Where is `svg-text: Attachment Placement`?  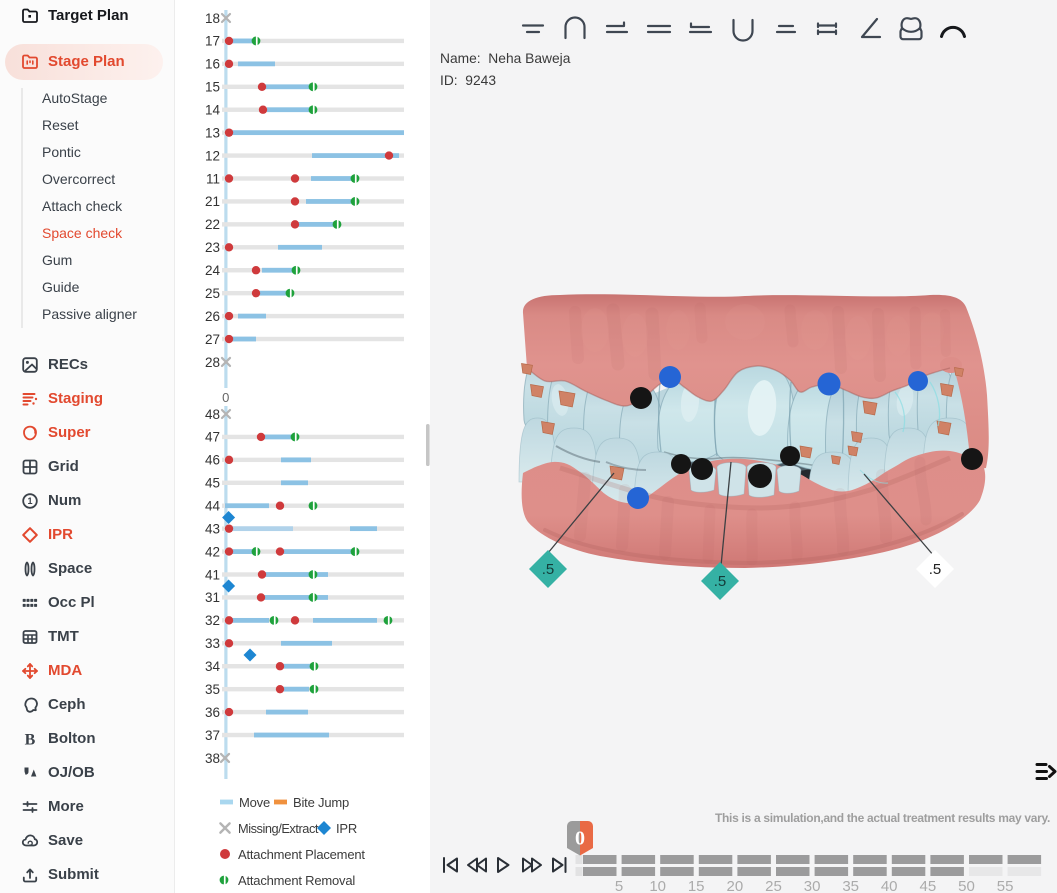 svg-text: Attachment Placement is located at coordinates (301, 854).